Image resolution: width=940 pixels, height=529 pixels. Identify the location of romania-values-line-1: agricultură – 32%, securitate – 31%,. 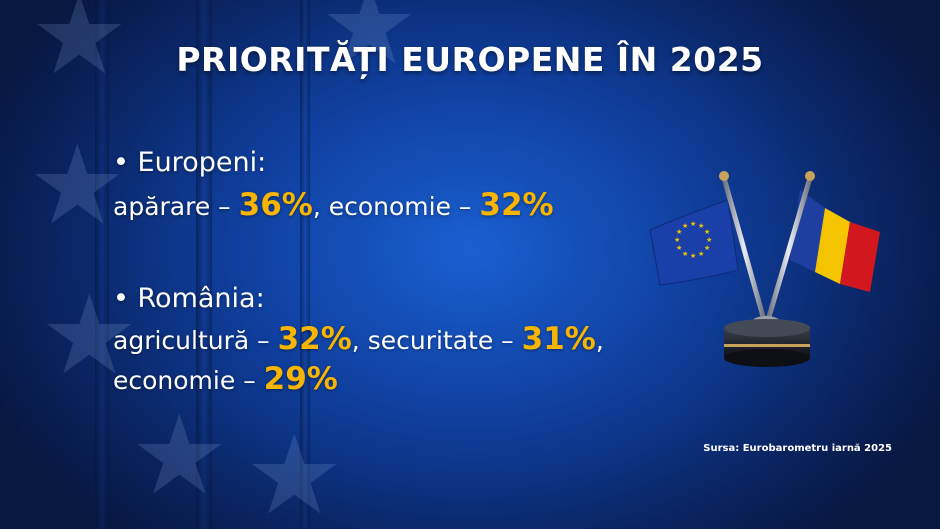
(358, 340).